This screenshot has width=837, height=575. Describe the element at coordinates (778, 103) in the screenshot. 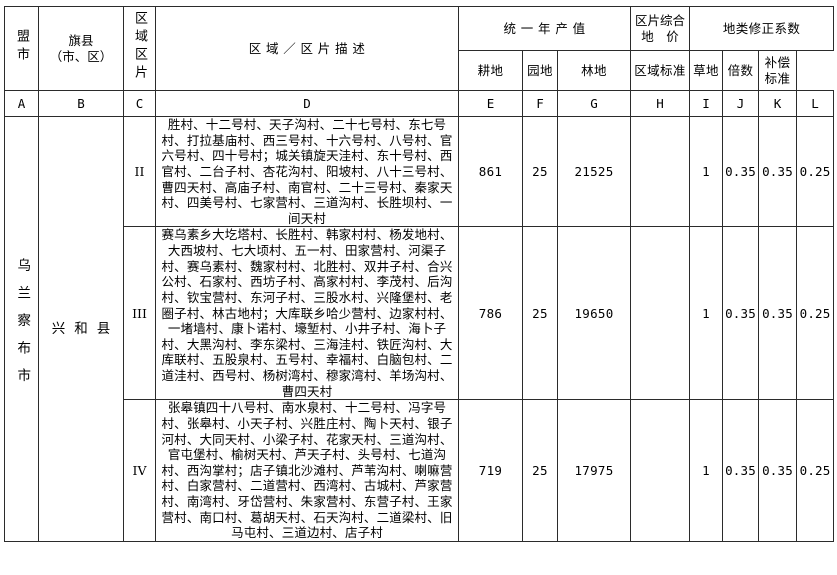

I see `column-letter-k: K` at that location.